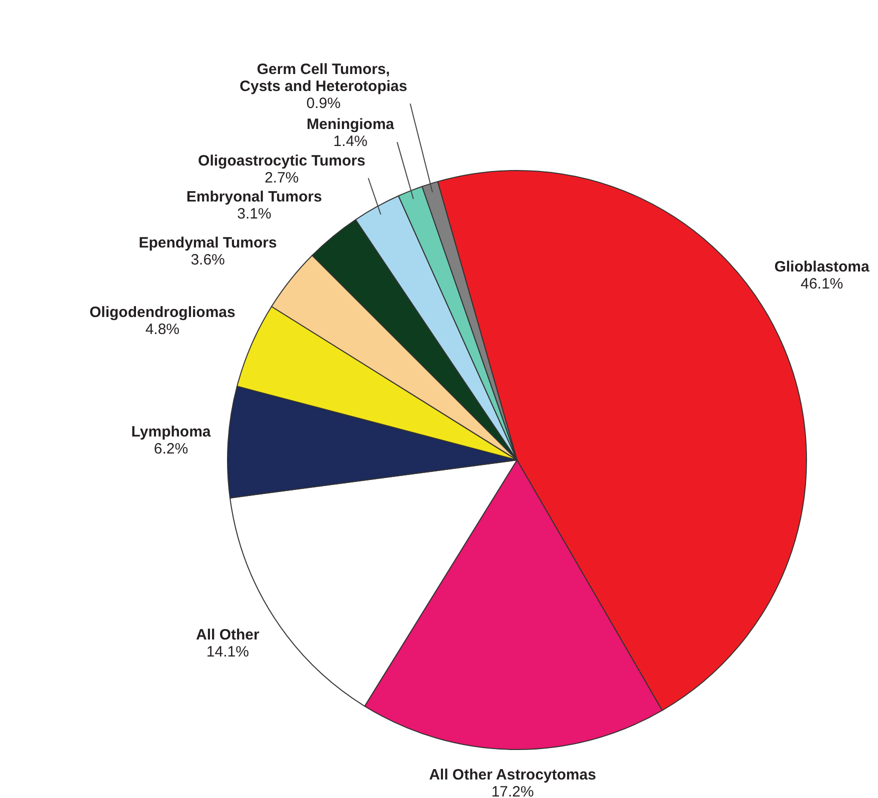  What do you see at coordinates (822, 283) in the screenshot?
I see `data-label: 46.1%` at bounding box center [822, 283].